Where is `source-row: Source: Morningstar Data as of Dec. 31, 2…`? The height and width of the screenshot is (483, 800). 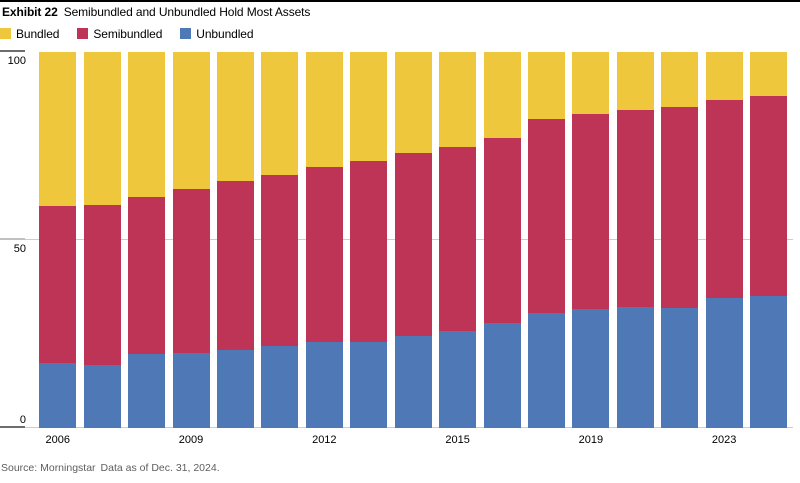
source-row: Source: Morningstar Data as of Dec. 31, 2… is located at coordinates (110, 468).